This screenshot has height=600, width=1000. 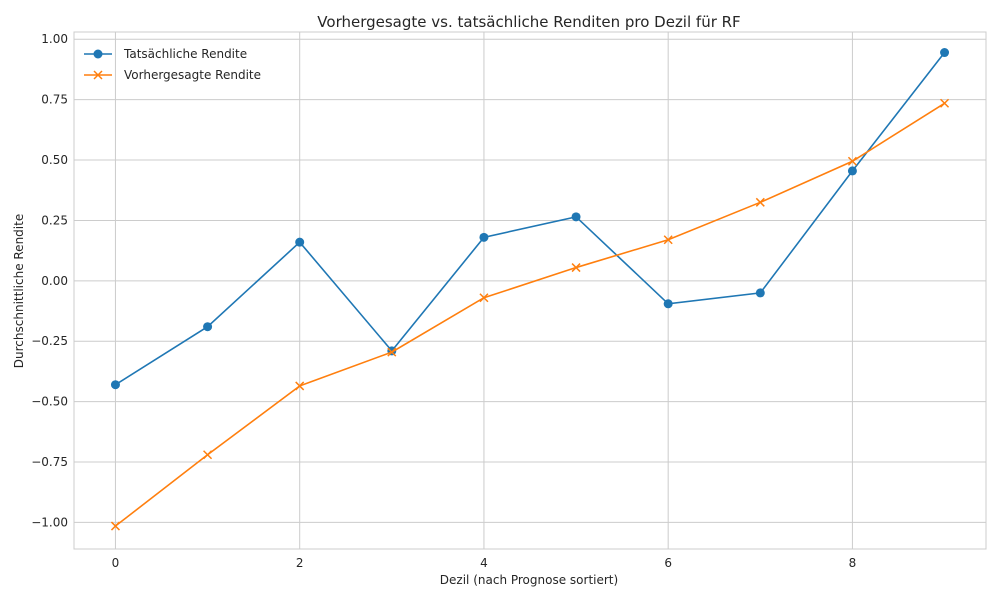 What do you see at coordinates (49, 522) in the screenshot?
I see `y-tick-label: −1.00` at bounding box center [49, 522].